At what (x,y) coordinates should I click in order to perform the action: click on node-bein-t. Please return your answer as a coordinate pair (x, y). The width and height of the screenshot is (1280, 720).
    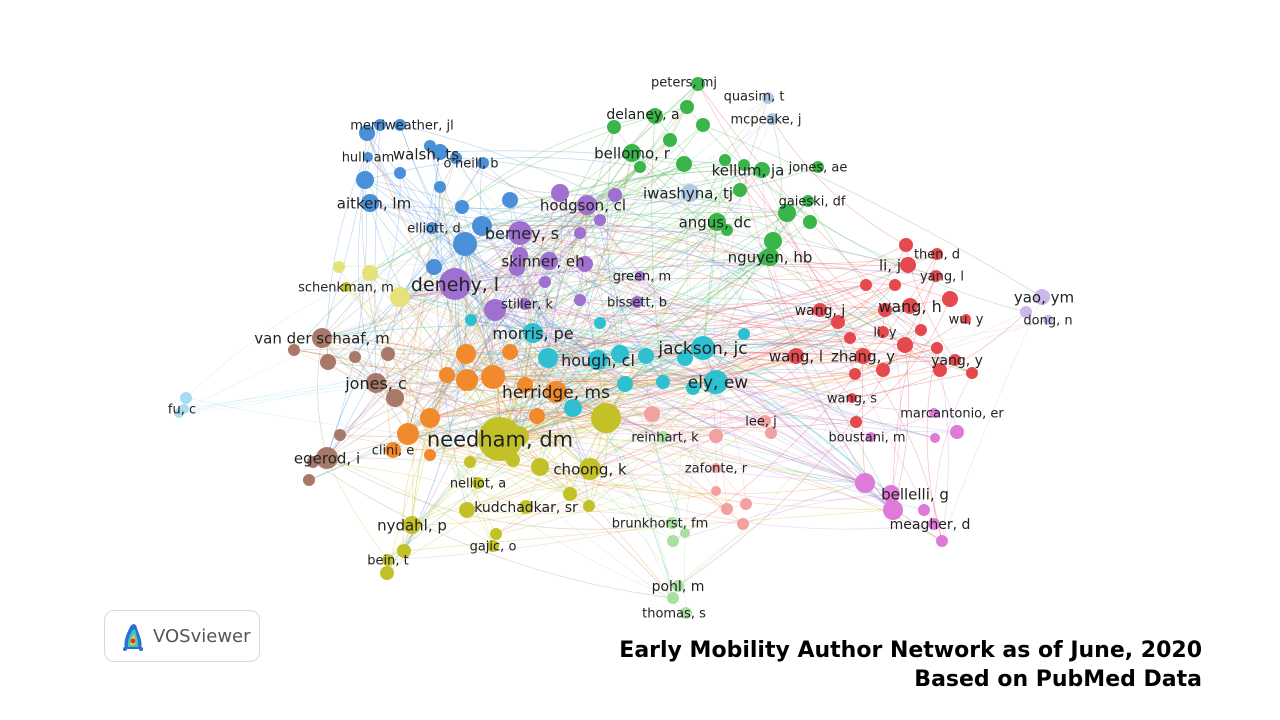
    Looking at the image, I should click on (388, 560).